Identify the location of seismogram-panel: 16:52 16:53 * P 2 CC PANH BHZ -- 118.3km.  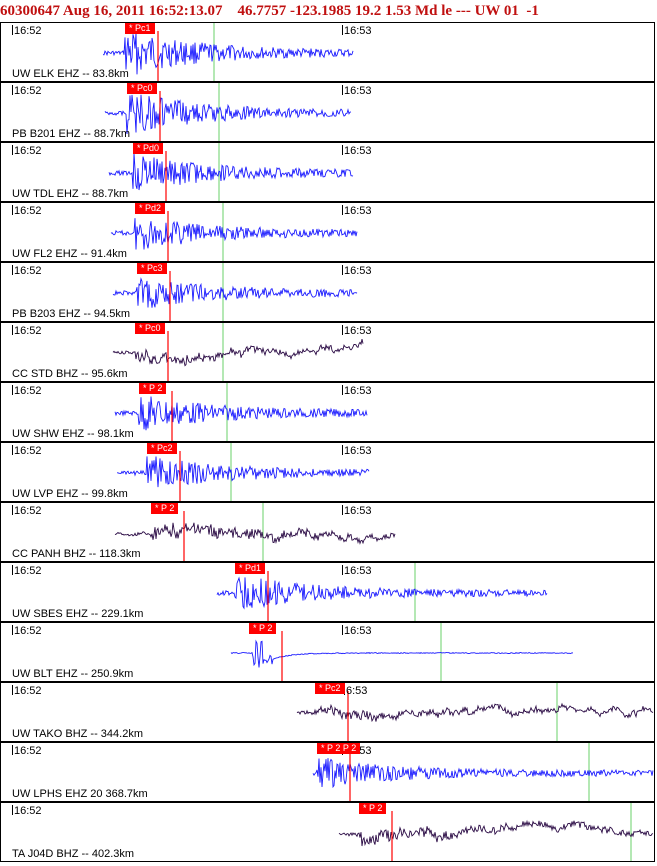
(327, 532).